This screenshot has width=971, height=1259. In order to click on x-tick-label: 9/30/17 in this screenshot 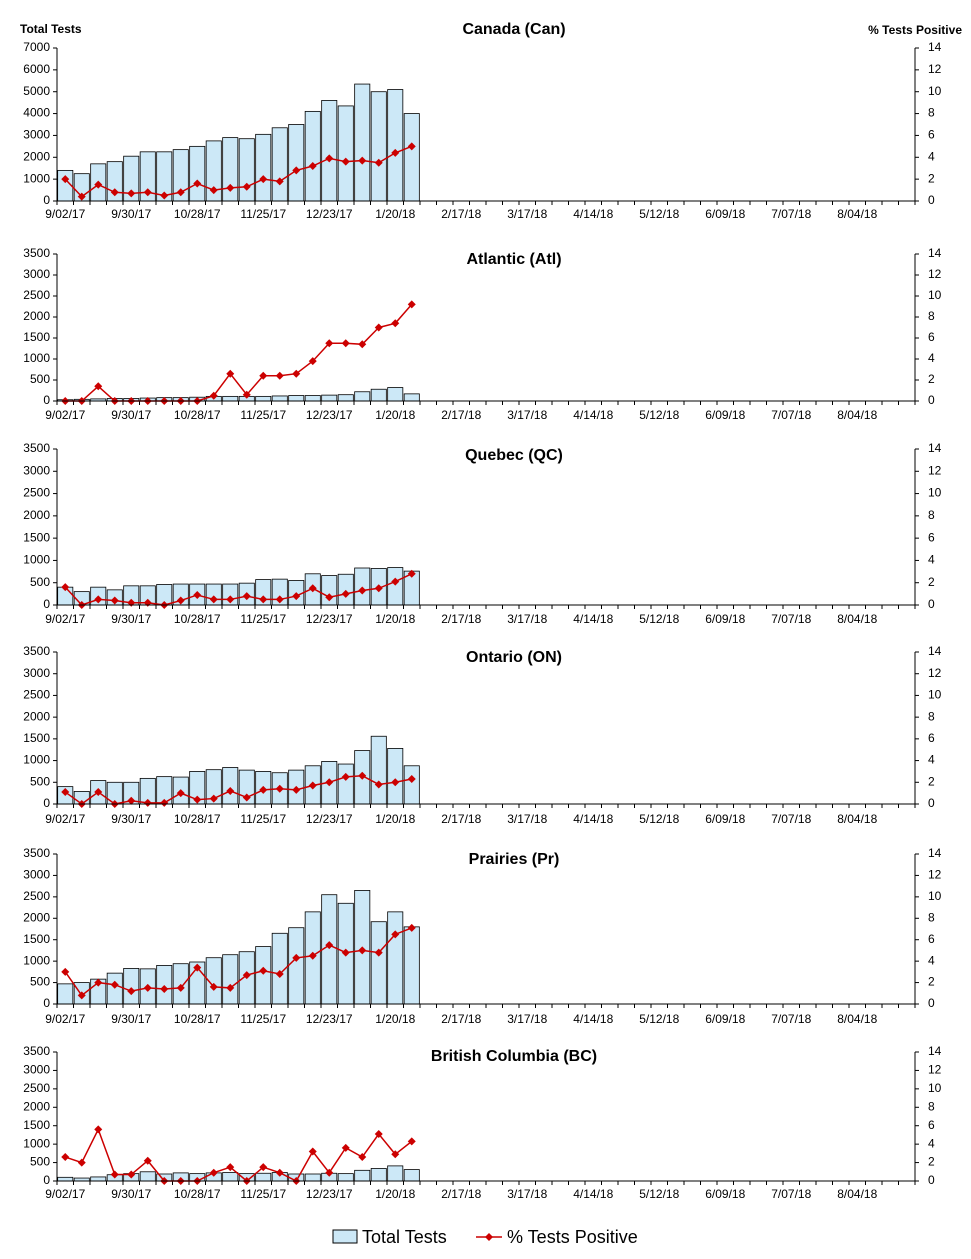, I will do `click(131, 214)`.